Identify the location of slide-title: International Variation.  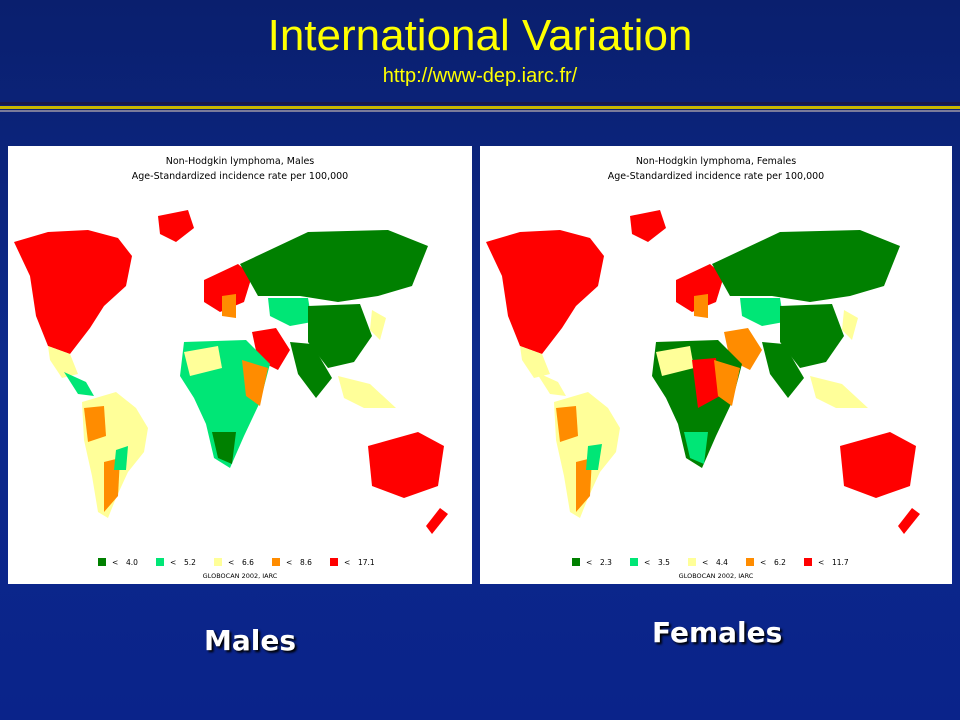
(480, 35).